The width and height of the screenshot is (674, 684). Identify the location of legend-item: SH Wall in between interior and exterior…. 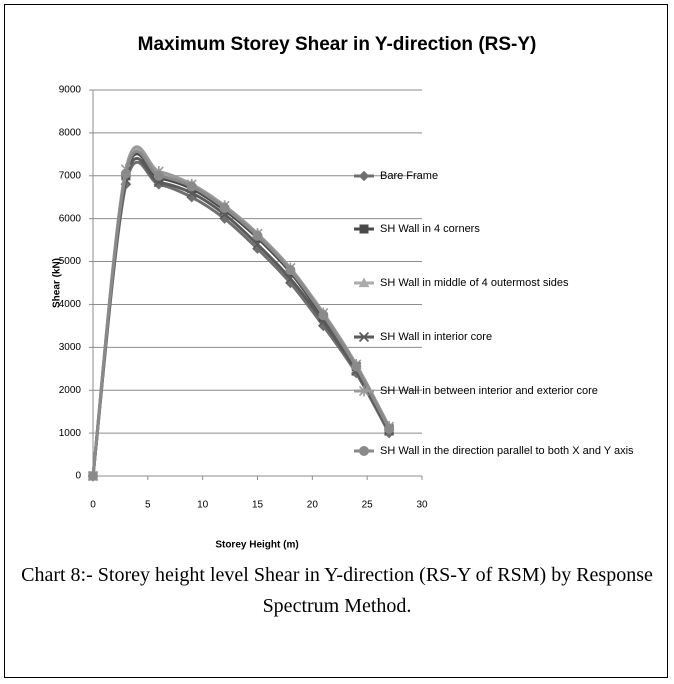
(502, 391).